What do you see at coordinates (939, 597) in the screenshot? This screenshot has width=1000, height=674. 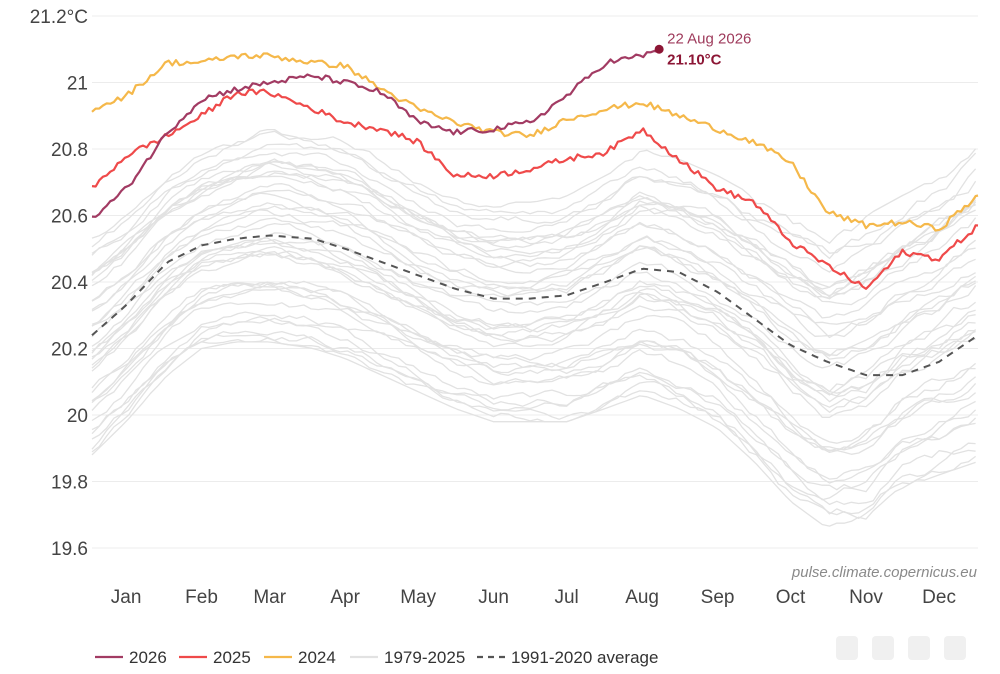 I see `x-tick-label: Dec` at bounding box center [939, 597].